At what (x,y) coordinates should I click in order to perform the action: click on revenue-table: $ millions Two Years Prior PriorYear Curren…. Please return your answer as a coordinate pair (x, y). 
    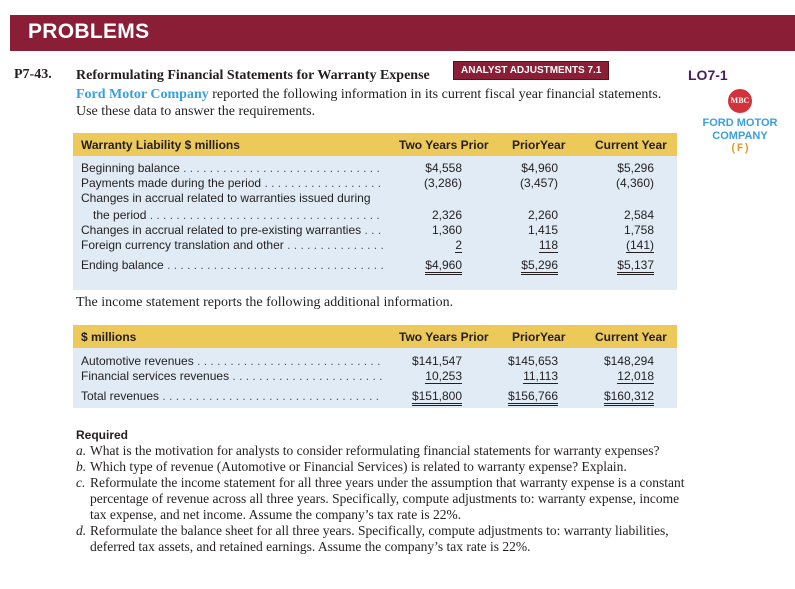
    Looking at the image, I should click on (375, 366).